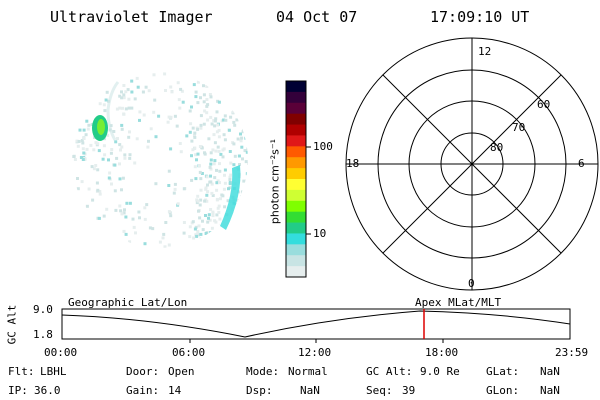 The height and width of the screenshot is (400, 600). Describe the element at coordinates (143, 390) in the screenshot. I see `gain-label: Gain:` at that location.